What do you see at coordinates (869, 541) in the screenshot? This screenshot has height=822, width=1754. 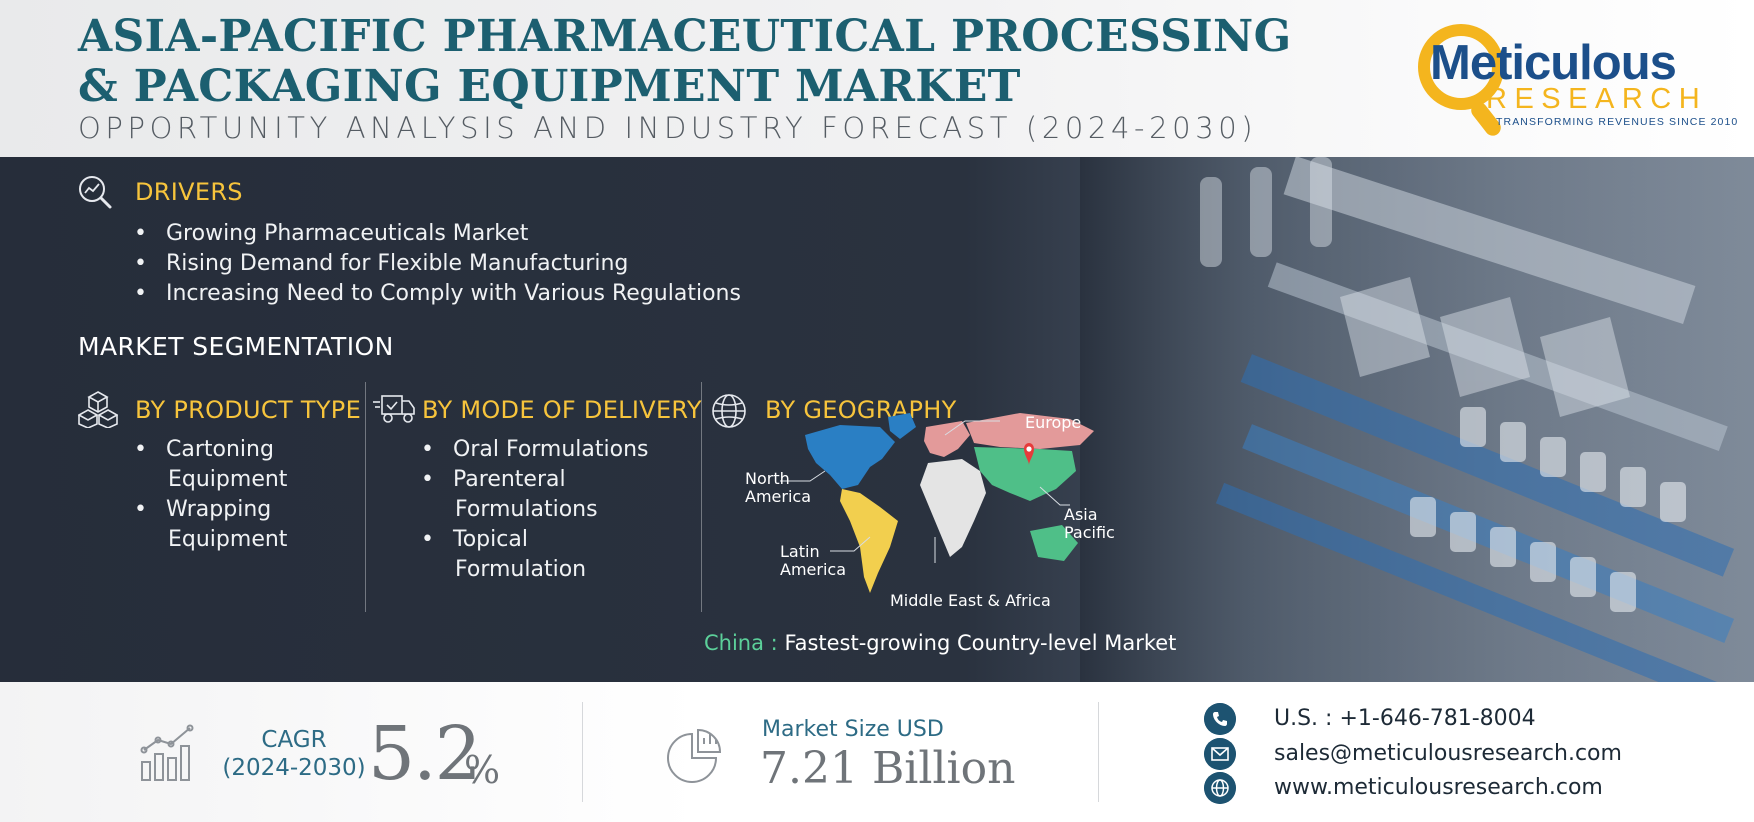 I see `map-latin-america` at bounding box center [869, 541].